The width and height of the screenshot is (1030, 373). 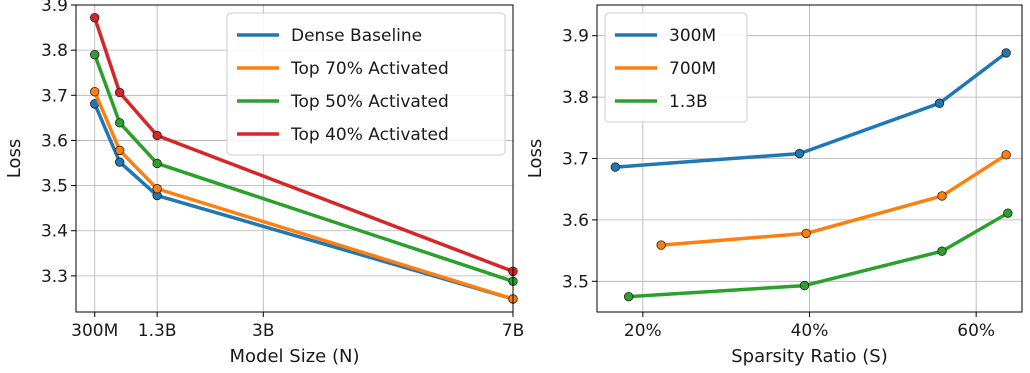 What do you see at coordinates (513, 331) in the screenshot?
I see `x-tick-label: 7B` at bounding box center [513, 331].